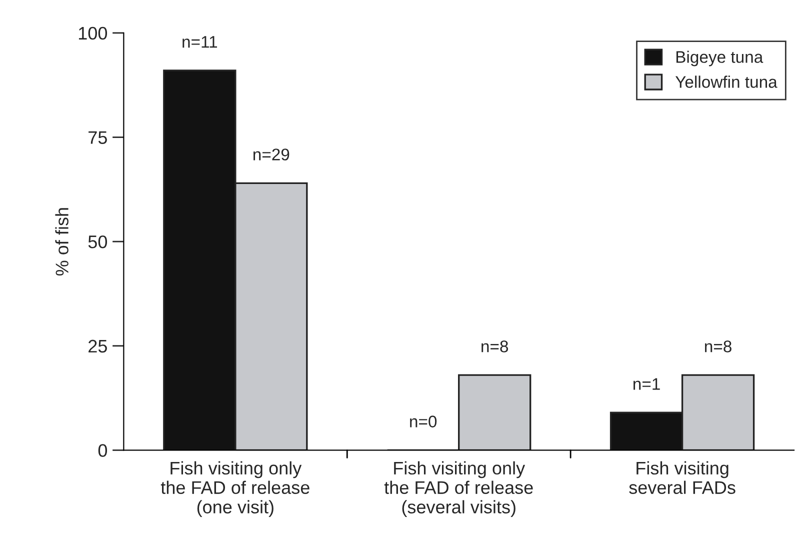 This screenshot has height=549, width=798. I want to click on y-tick-label: 50, so click(98, 241).